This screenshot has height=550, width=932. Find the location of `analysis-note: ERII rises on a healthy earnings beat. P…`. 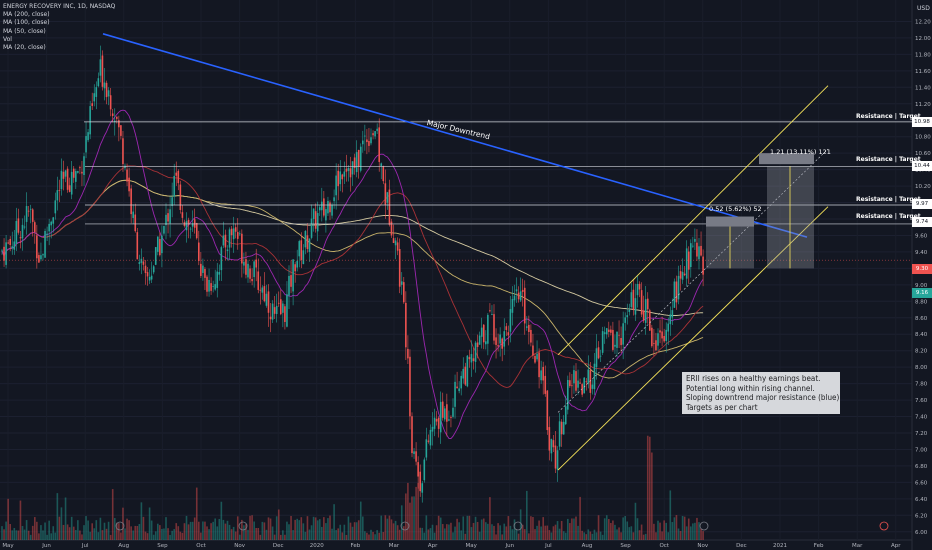

analysis-note: ERII rises on a healthy earnings beat. P… is located at coordinates (761, 393).